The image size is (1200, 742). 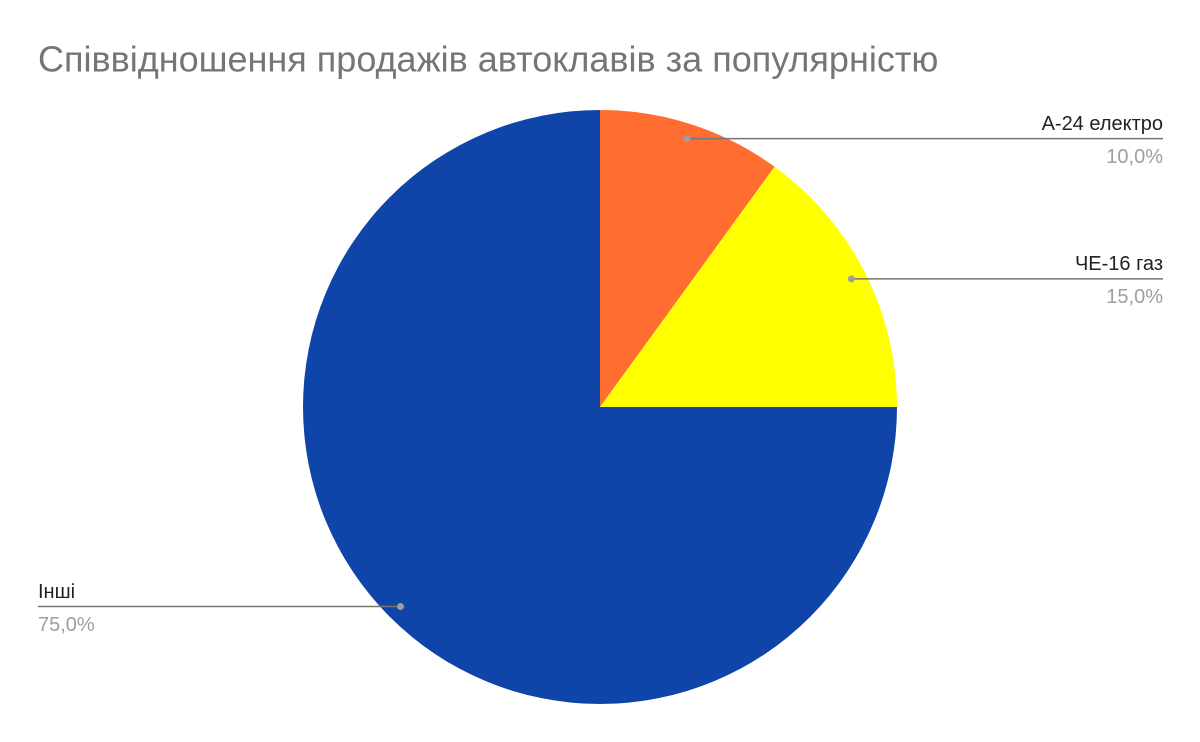 I want to click on slice-label: Інші, so click(x=56, y=592).